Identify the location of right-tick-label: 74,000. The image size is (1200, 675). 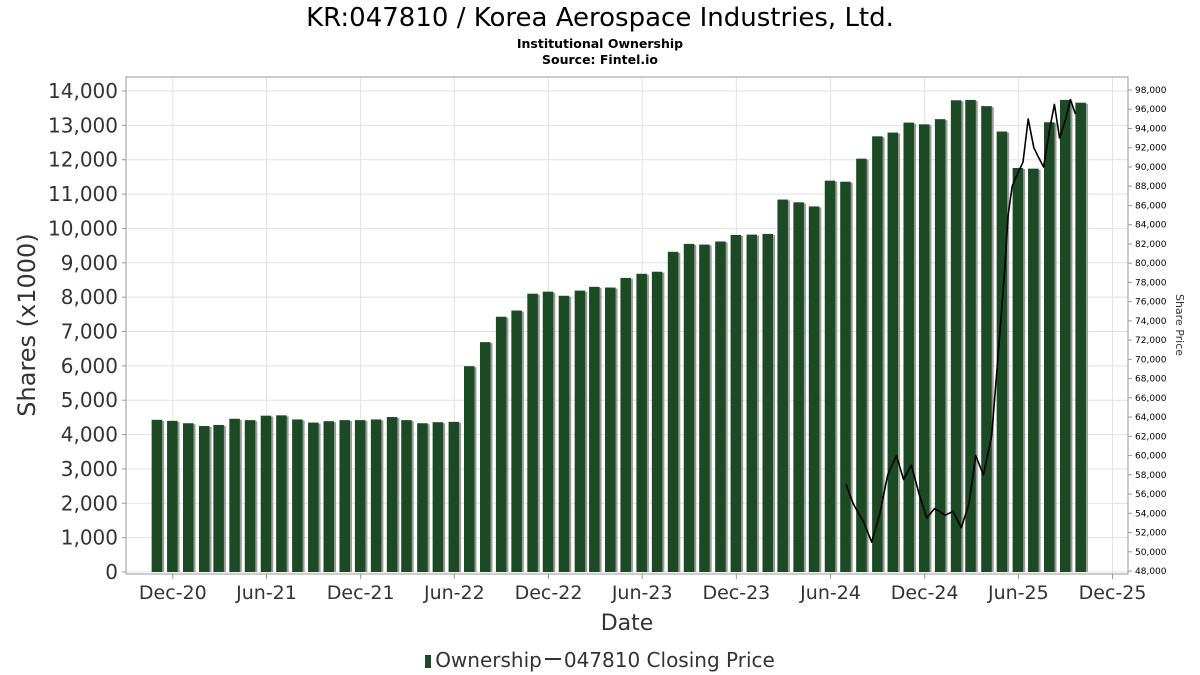
(1151, 322).